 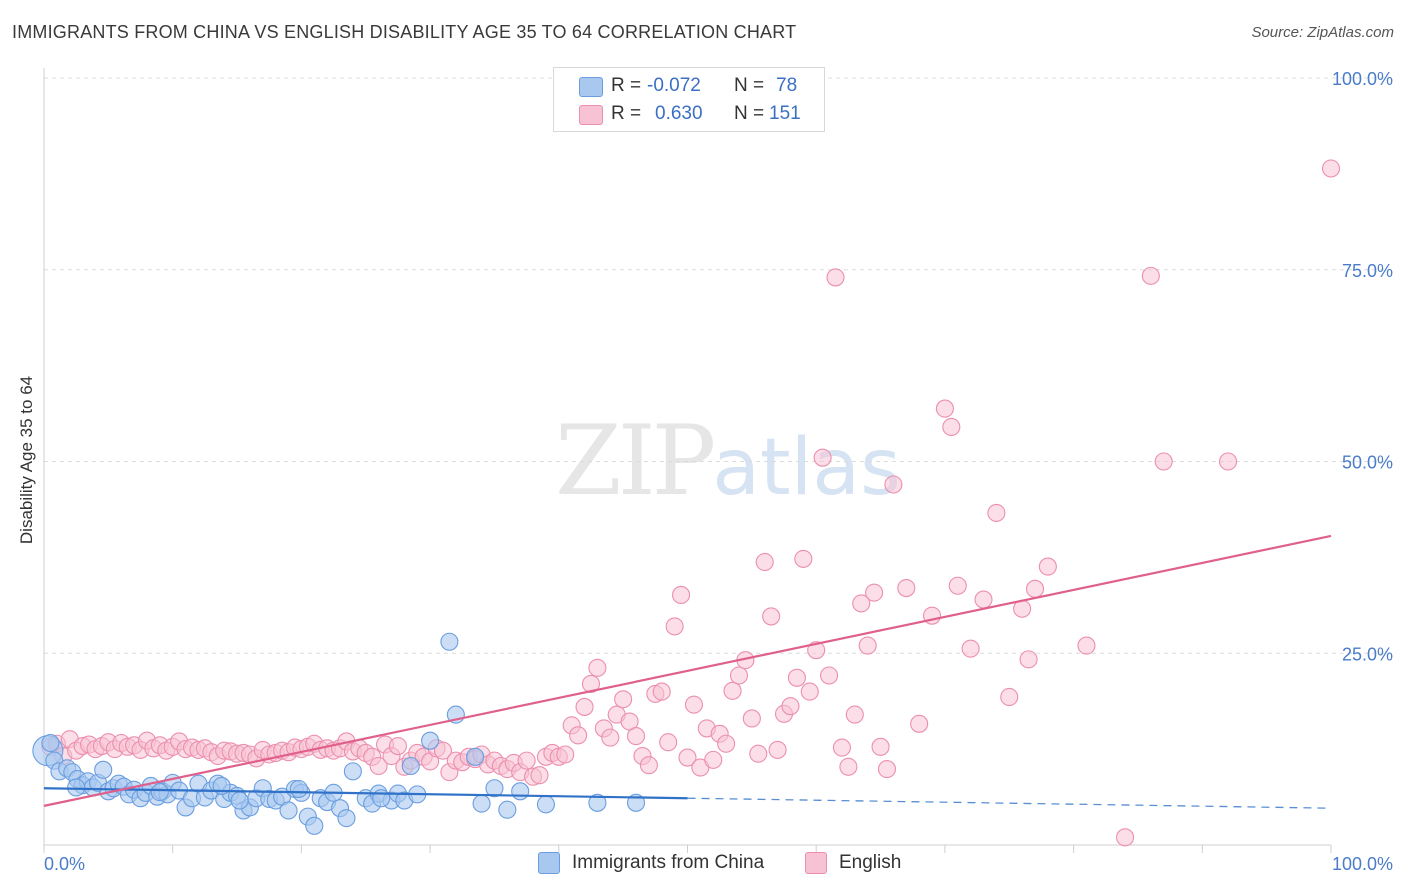 What do you see at coordinates (1009, 803) in the screenshot?
I see `trend-line-china-extrapolated` at bounding box center [1009, 803].